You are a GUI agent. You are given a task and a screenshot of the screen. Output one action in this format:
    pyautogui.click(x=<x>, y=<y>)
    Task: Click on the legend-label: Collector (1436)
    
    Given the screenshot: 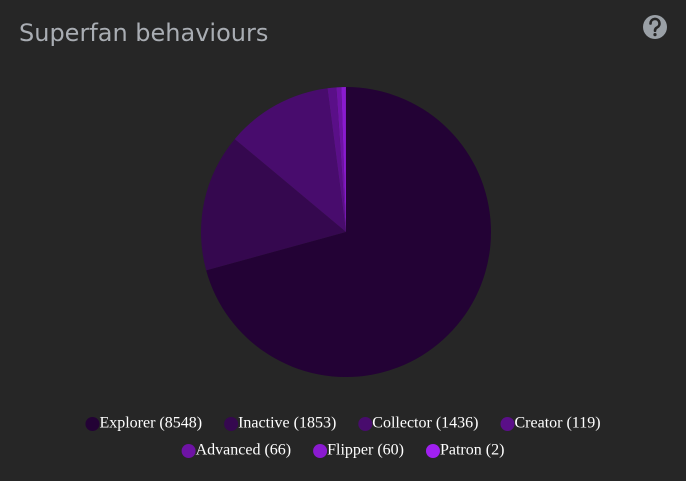 What is the action you would take?
    pyautogui.click(x=425, y=423)
    